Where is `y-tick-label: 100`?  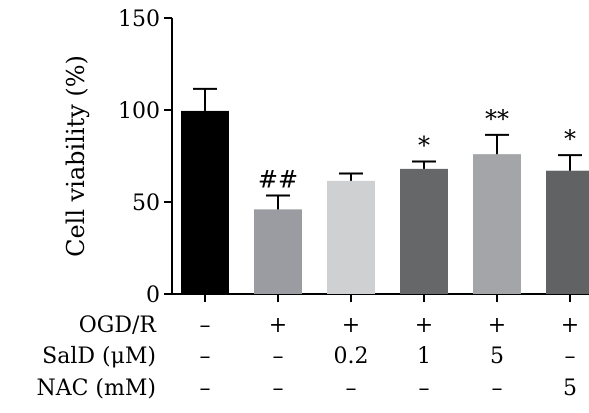
y-tick-label: 100 is located at coordinates (139, 111).